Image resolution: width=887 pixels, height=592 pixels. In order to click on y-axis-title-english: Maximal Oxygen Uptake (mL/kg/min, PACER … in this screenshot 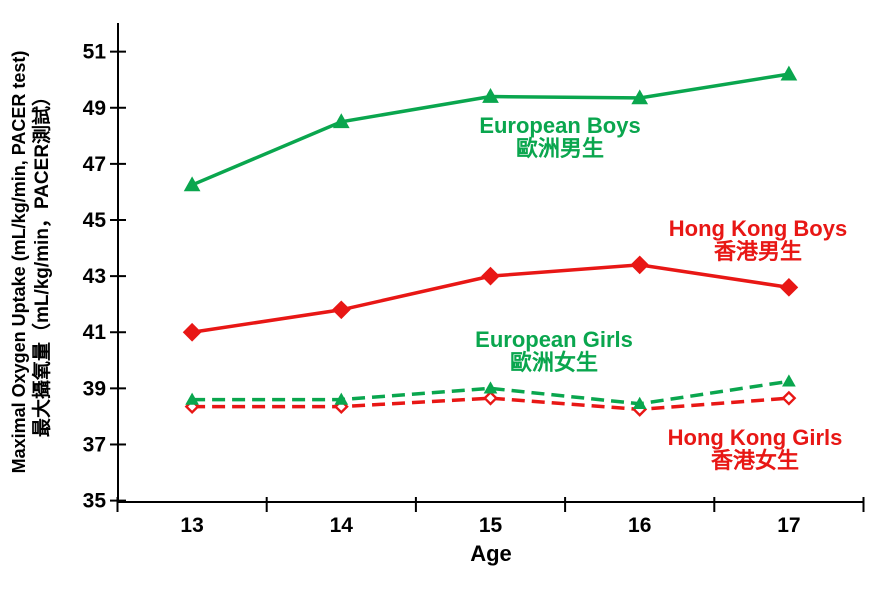, I will do `click(19, 262)`.